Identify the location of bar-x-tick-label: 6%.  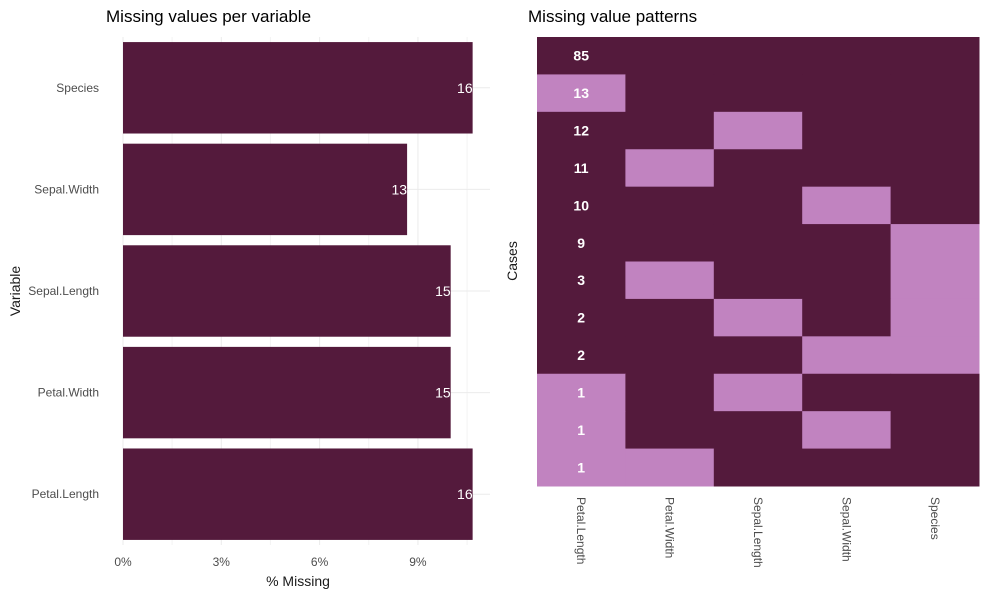
(320, 562).